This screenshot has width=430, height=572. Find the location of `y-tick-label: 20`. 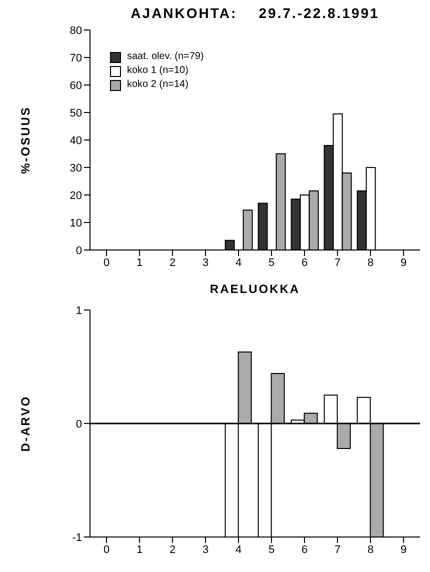

y-tick-label: 20 is located at coordinates (76, 196).